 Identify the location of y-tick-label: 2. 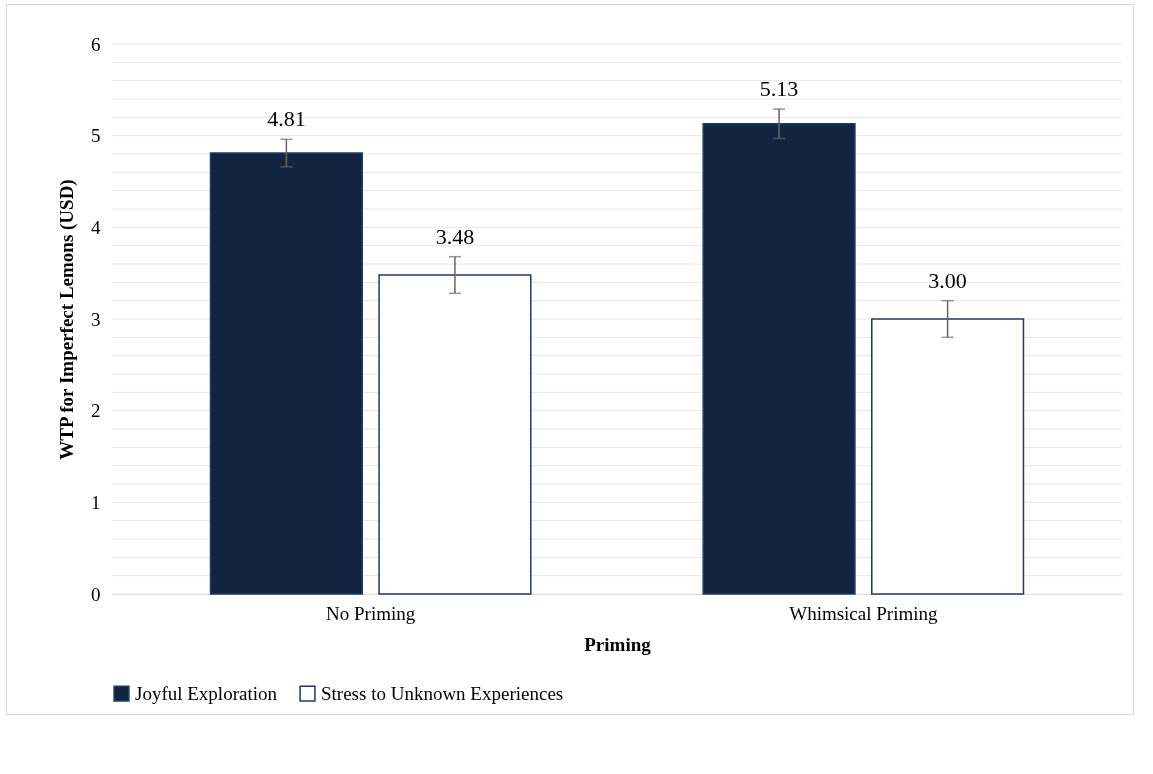
(96, 411).